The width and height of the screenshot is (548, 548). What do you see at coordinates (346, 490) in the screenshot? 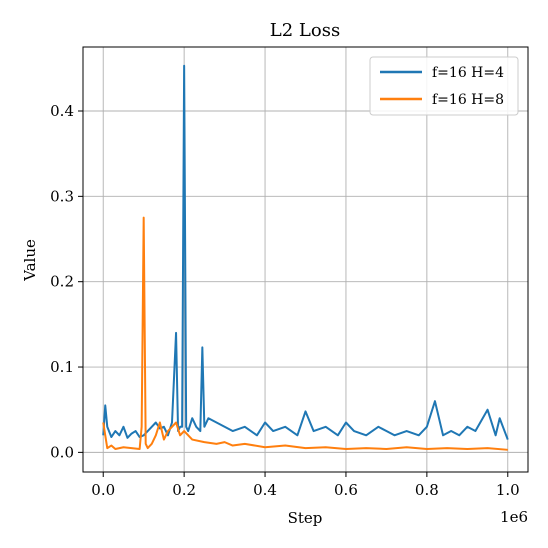
I see `x-tick-label: 0.6` at bounding box center [346, 490].